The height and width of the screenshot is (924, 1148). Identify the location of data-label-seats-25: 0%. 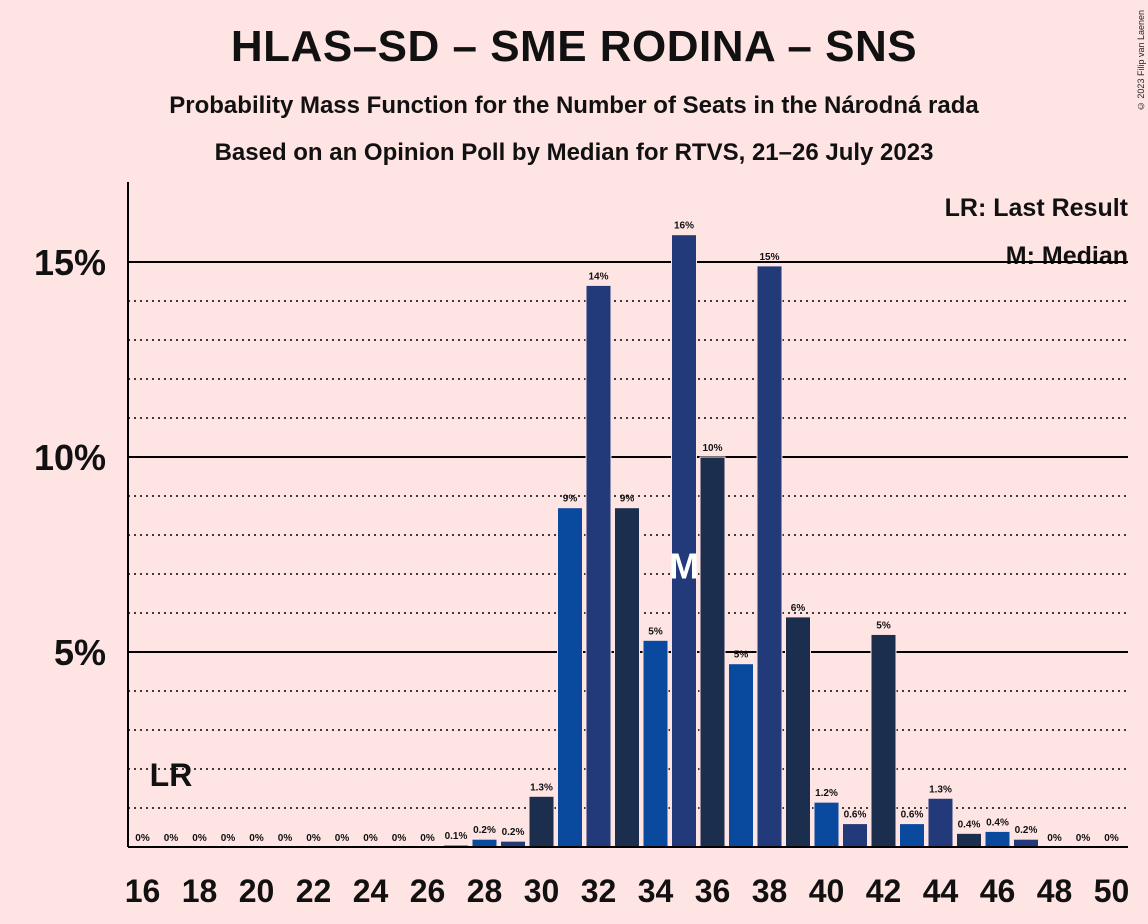
(399, 838).